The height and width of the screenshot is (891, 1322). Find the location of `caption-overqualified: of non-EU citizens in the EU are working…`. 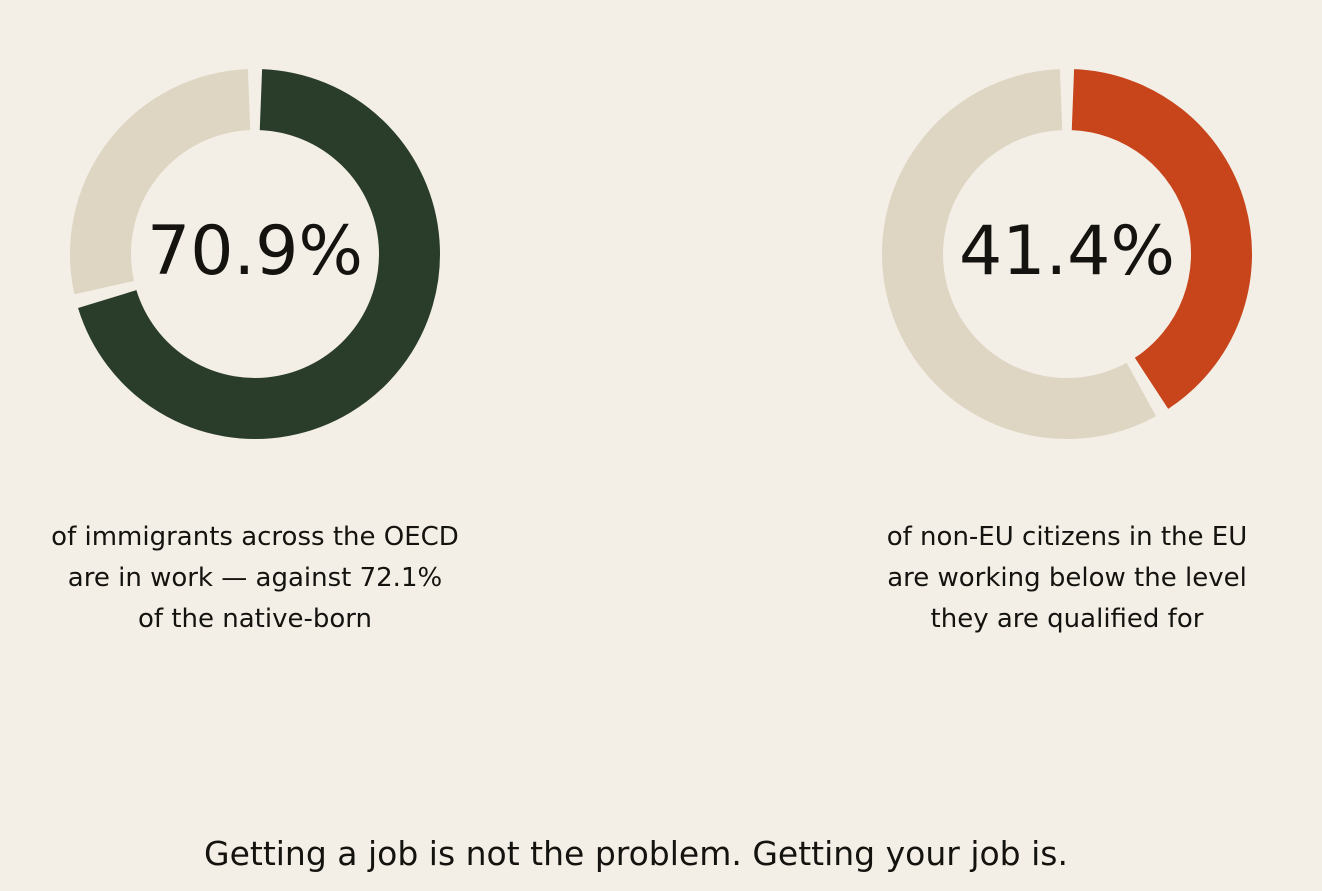

caption-overqualified: of non-EU citizens in the EU are working… is located at coordinates (1067, 578).